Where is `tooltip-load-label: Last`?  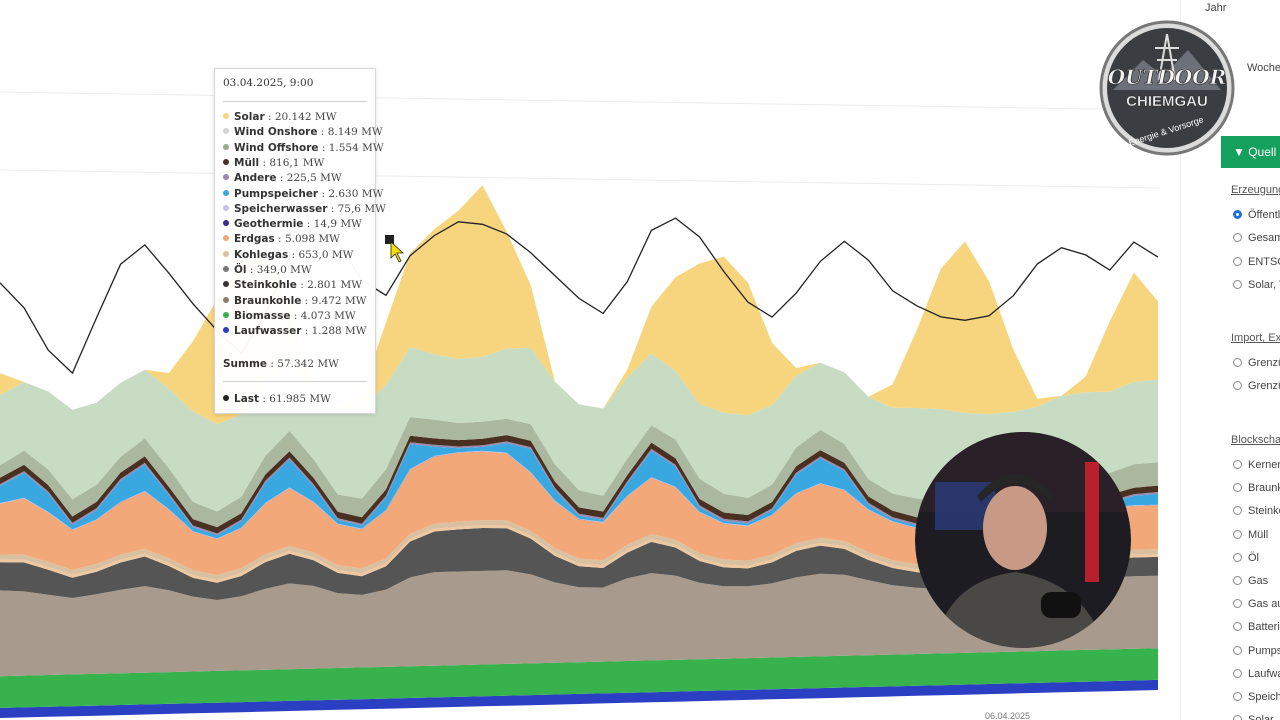 tooltip-load-label: Last is located at coordinates (247, 399).